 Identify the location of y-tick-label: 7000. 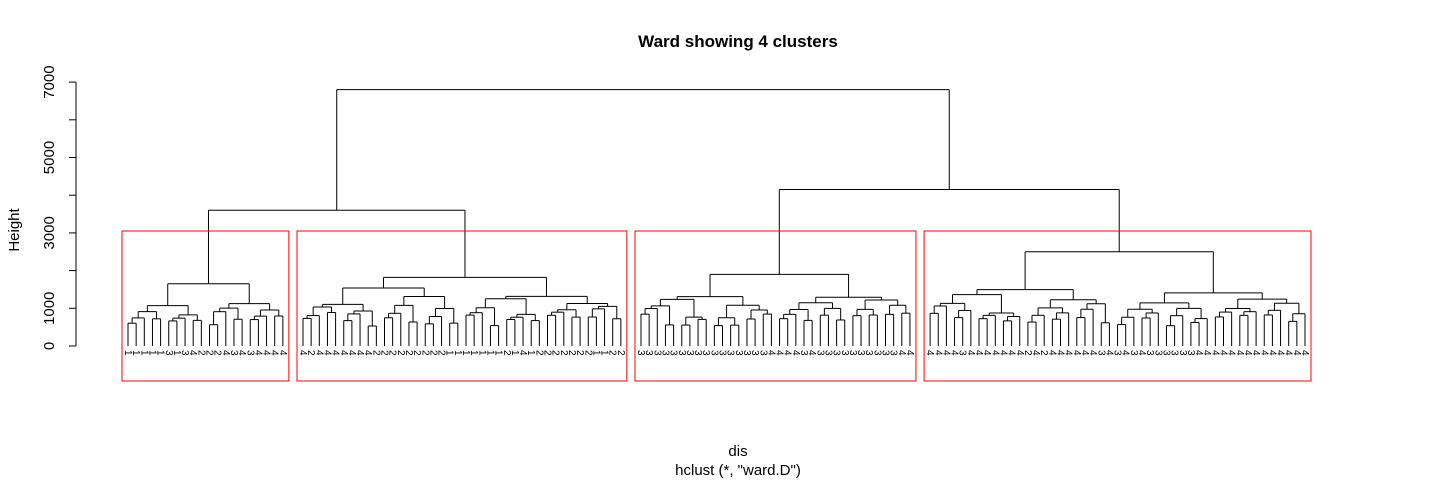
(49, 81).